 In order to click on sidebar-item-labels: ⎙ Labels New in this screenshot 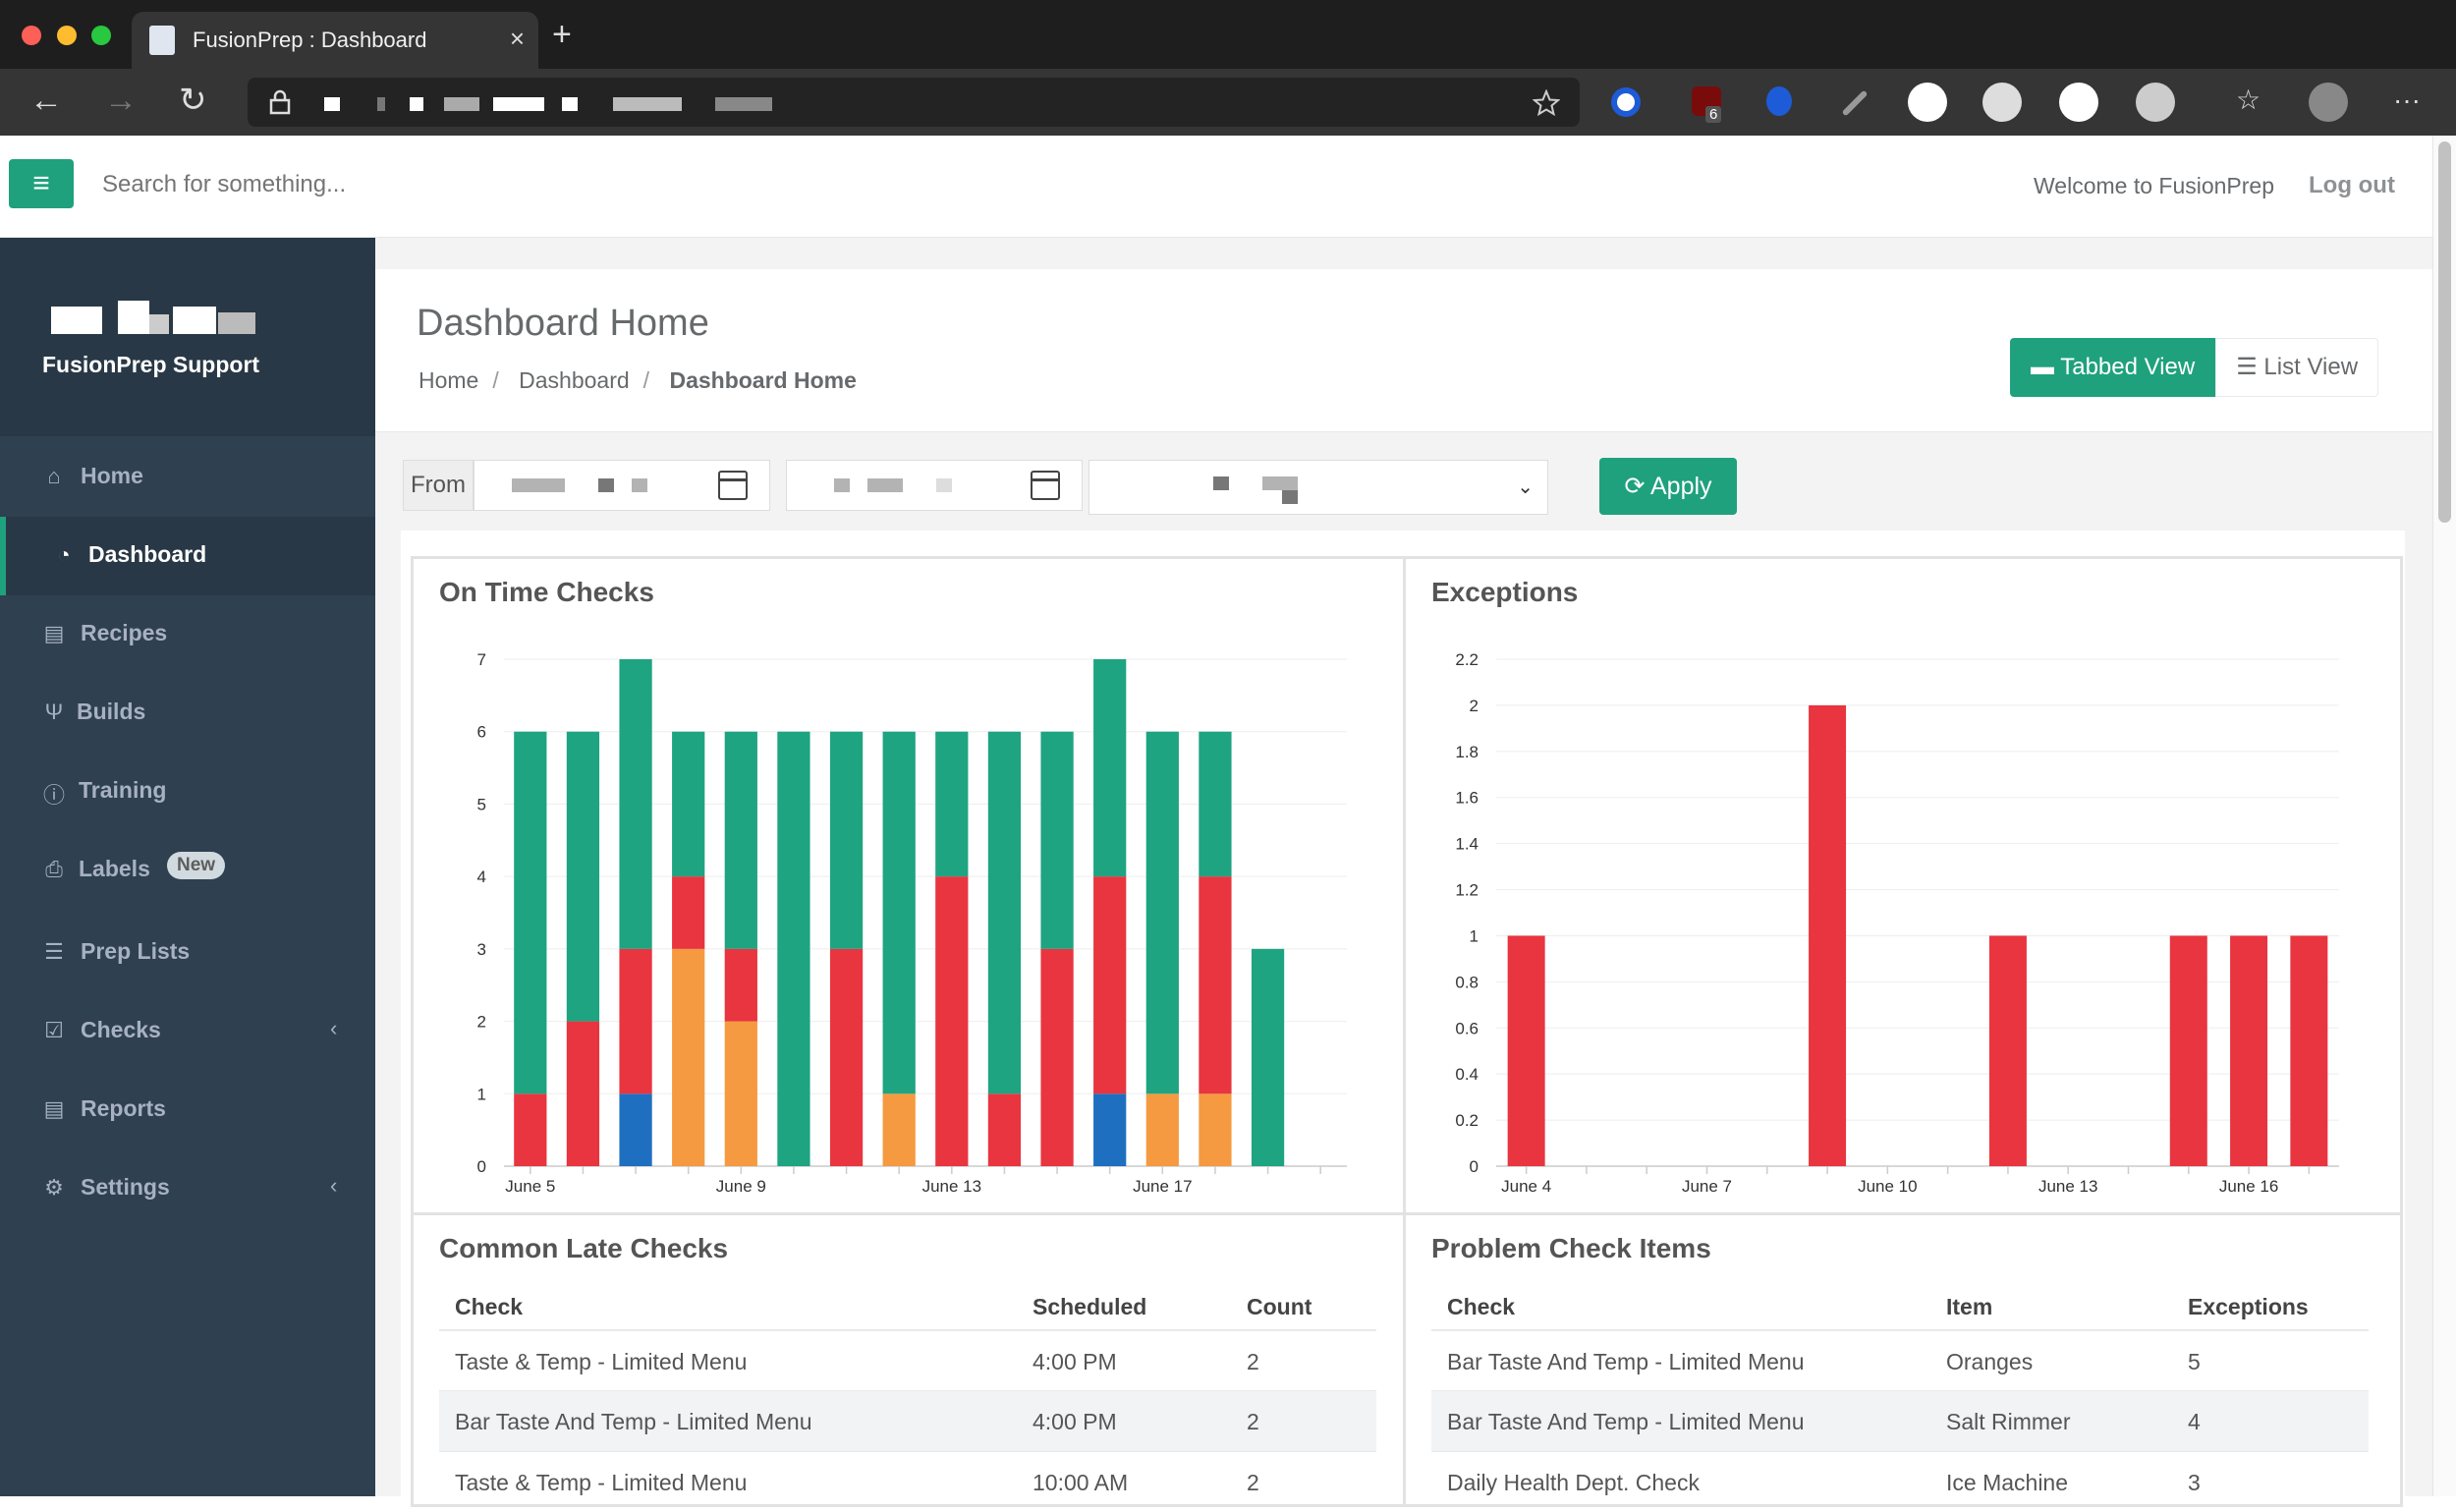, I will do `click(187, 870)`.